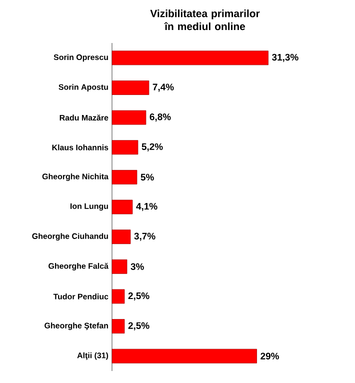  Describe the element at coordinates (285, 58) in the screenshot. I see `data-label: 31,3%` at that location.